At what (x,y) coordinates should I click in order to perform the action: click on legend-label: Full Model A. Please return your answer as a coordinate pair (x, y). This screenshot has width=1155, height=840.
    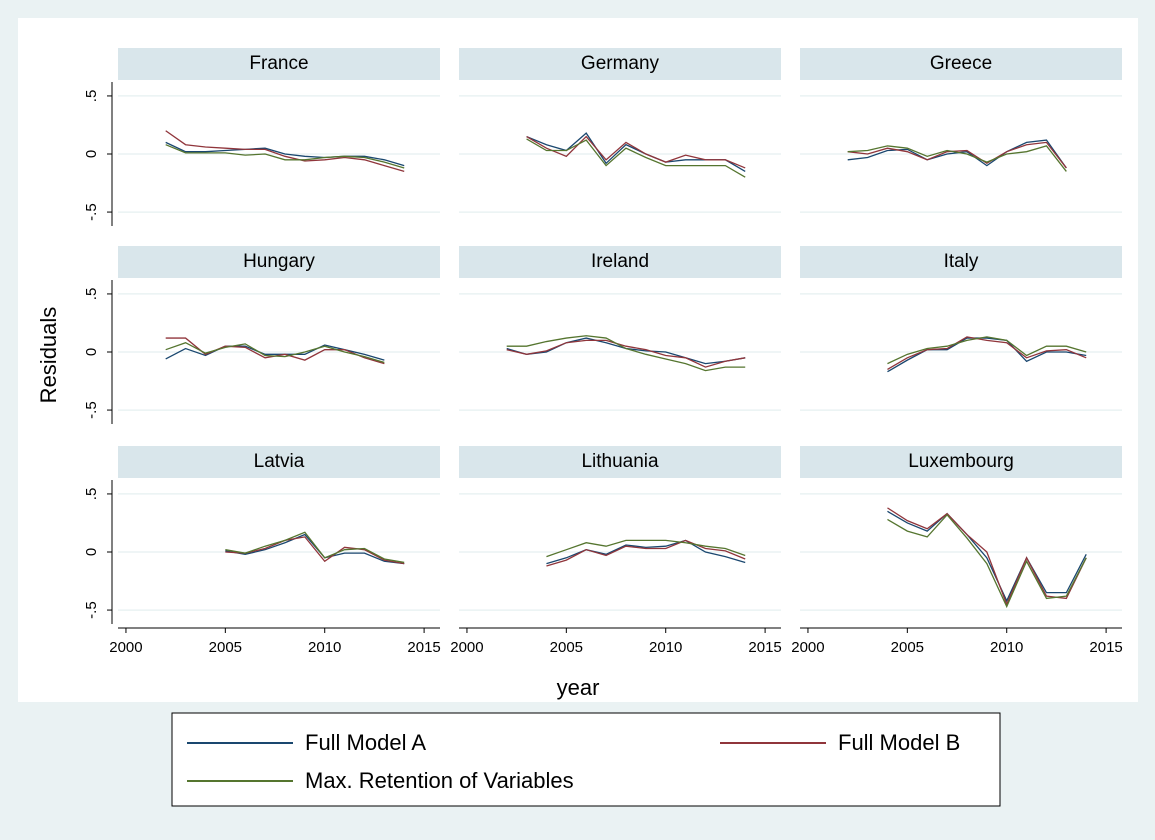
    Looking at the image, I should click on (365, 742).